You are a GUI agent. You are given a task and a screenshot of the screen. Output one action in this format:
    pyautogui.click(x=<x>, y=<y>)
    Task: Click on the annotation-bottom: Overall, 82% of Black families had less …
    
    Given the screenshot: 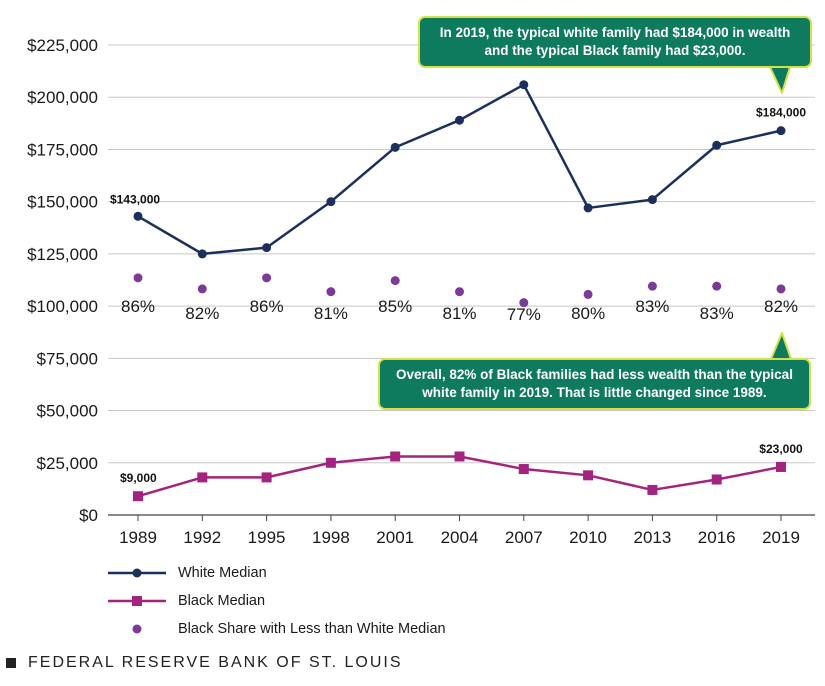 What is the action you would take?
    pyautogui.click(x=594, y=384)
    